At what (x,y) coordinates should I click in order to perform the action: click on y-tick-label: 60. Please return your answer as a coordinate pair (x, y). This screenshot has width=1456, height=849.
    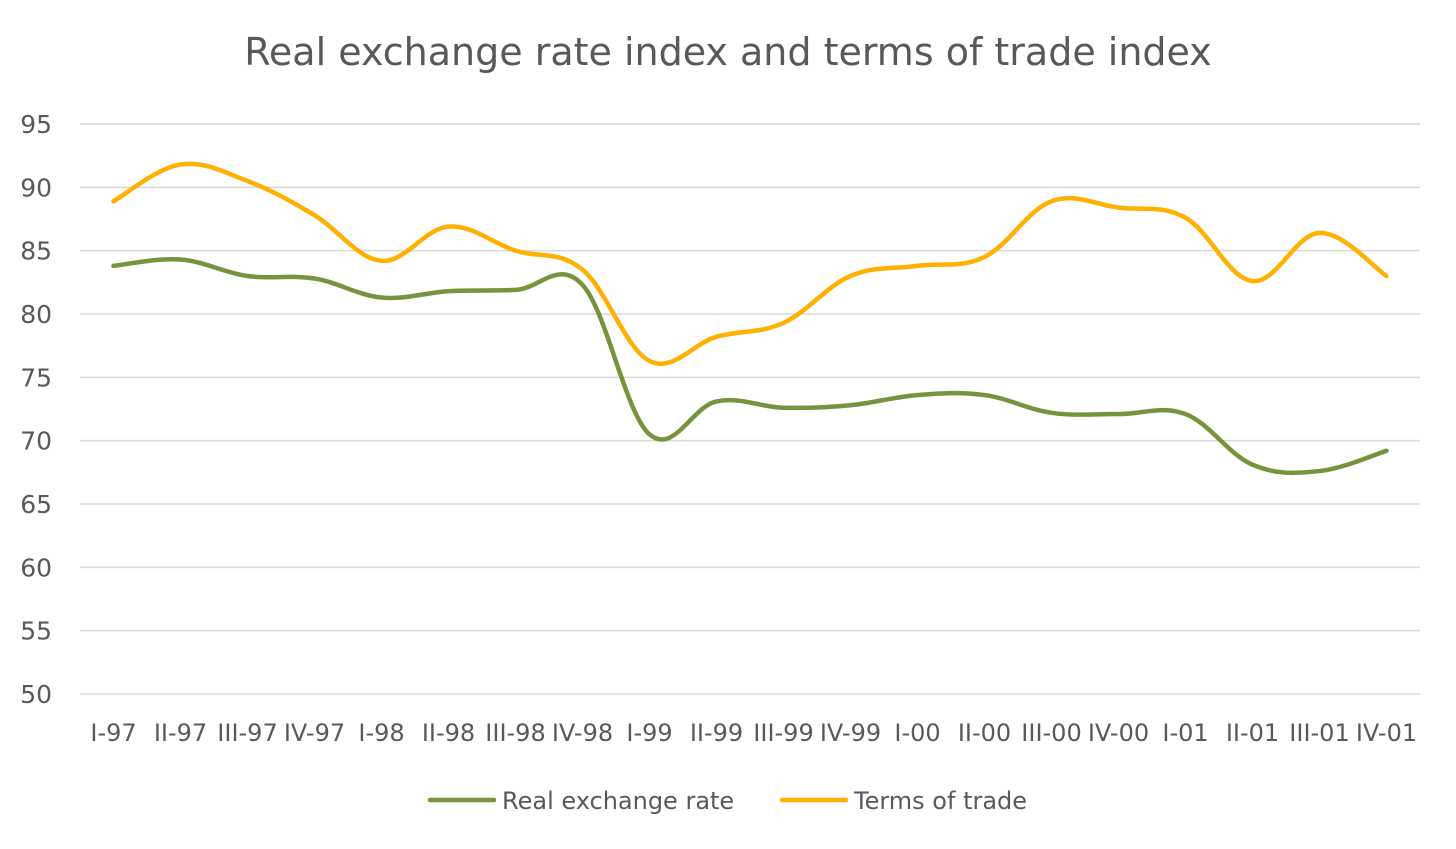
    Looking at the image, I should click on (36, 567).